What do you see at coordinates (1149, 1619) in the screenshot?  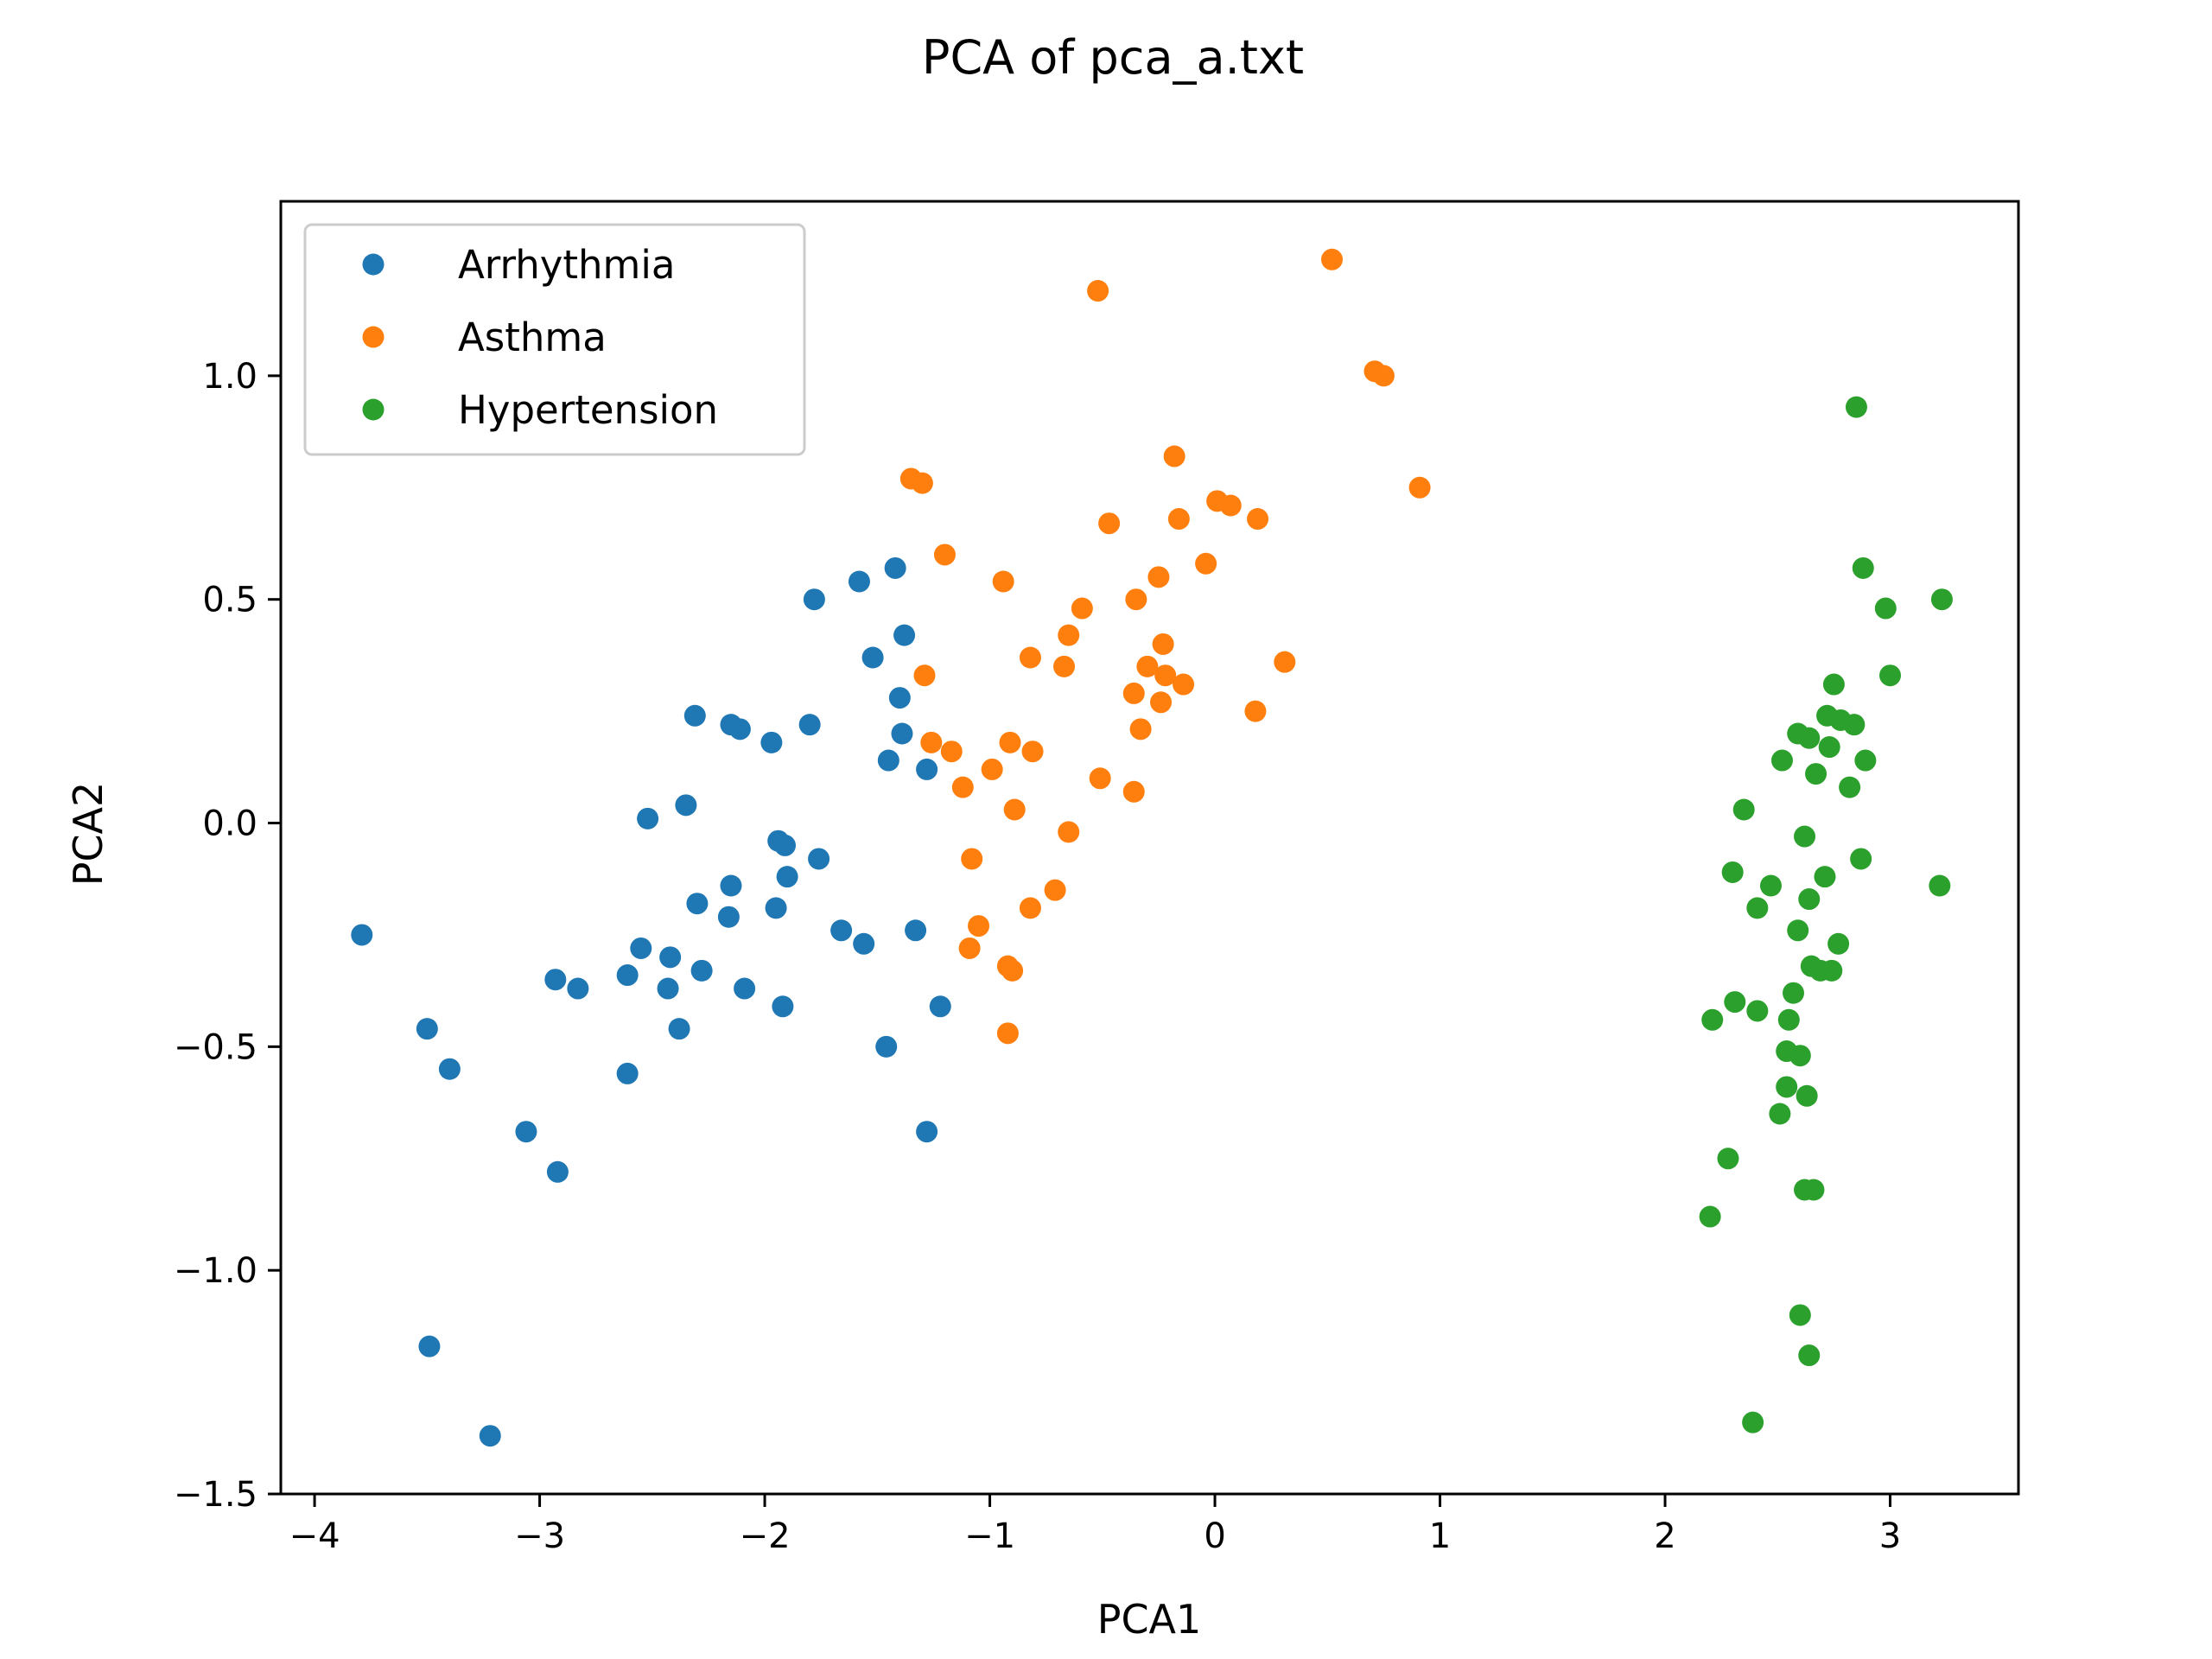 I see `x-axis-label: PCA1` at bounding box center [1149, 1619].